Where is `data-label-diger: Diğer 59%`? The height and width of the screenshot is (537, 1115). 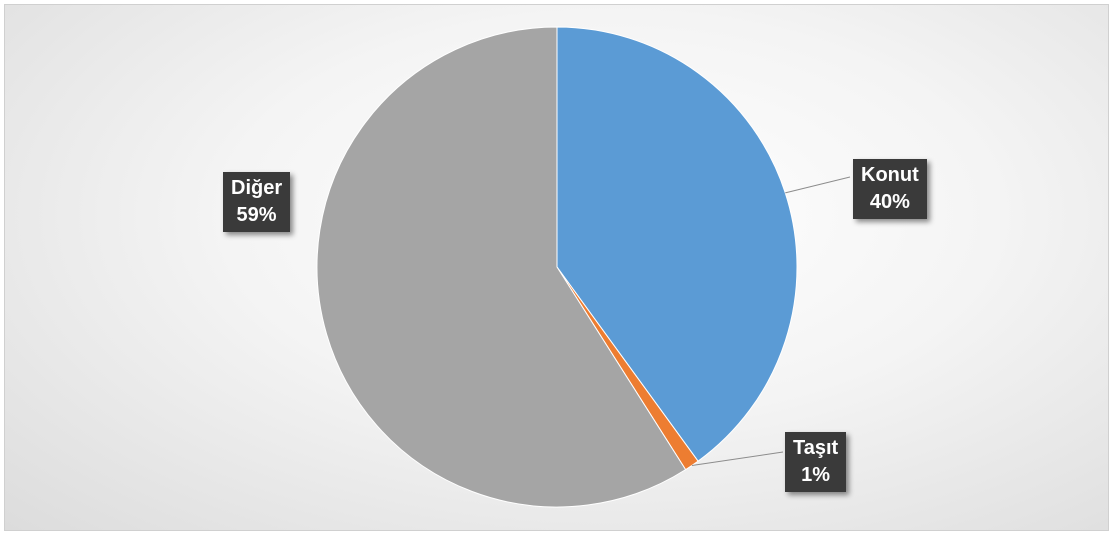 data-label-diger: Diğer 59% is located at coordinates (257, 202).